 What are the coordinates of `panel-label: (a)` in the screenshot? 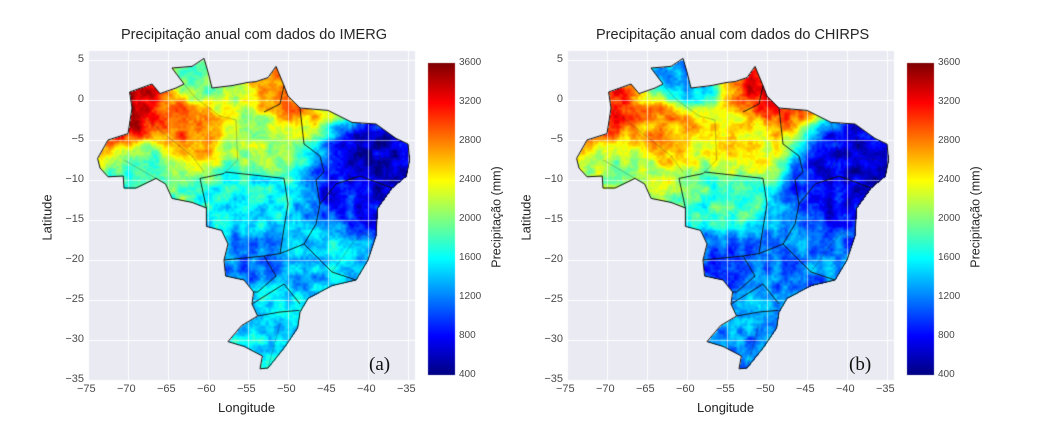 It's located at (380, 364).